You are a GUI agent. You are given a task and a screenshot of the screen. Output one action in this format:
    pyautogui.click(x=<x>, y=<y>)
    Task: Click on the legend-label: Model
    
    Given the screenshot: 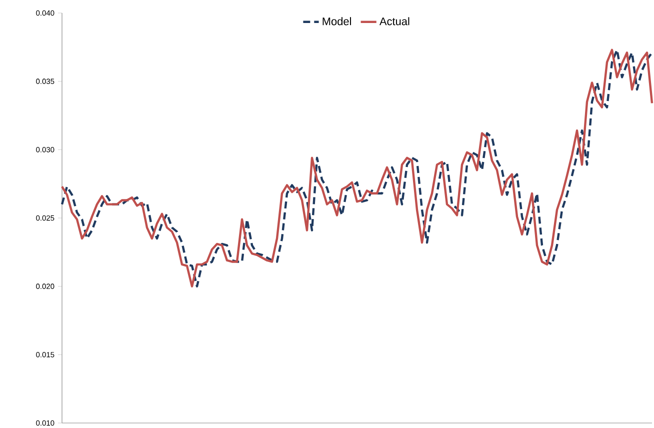 What is the action you would take?
    pyautogui.click(x=336, y=21)
    